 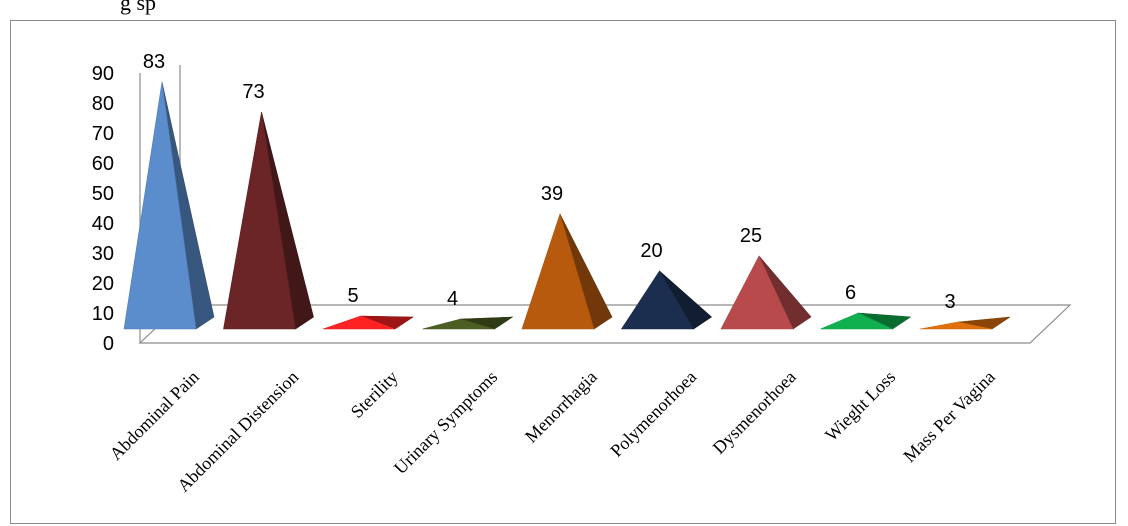 I want to click on y-tick-label: 40, so click(x=103, y=224).